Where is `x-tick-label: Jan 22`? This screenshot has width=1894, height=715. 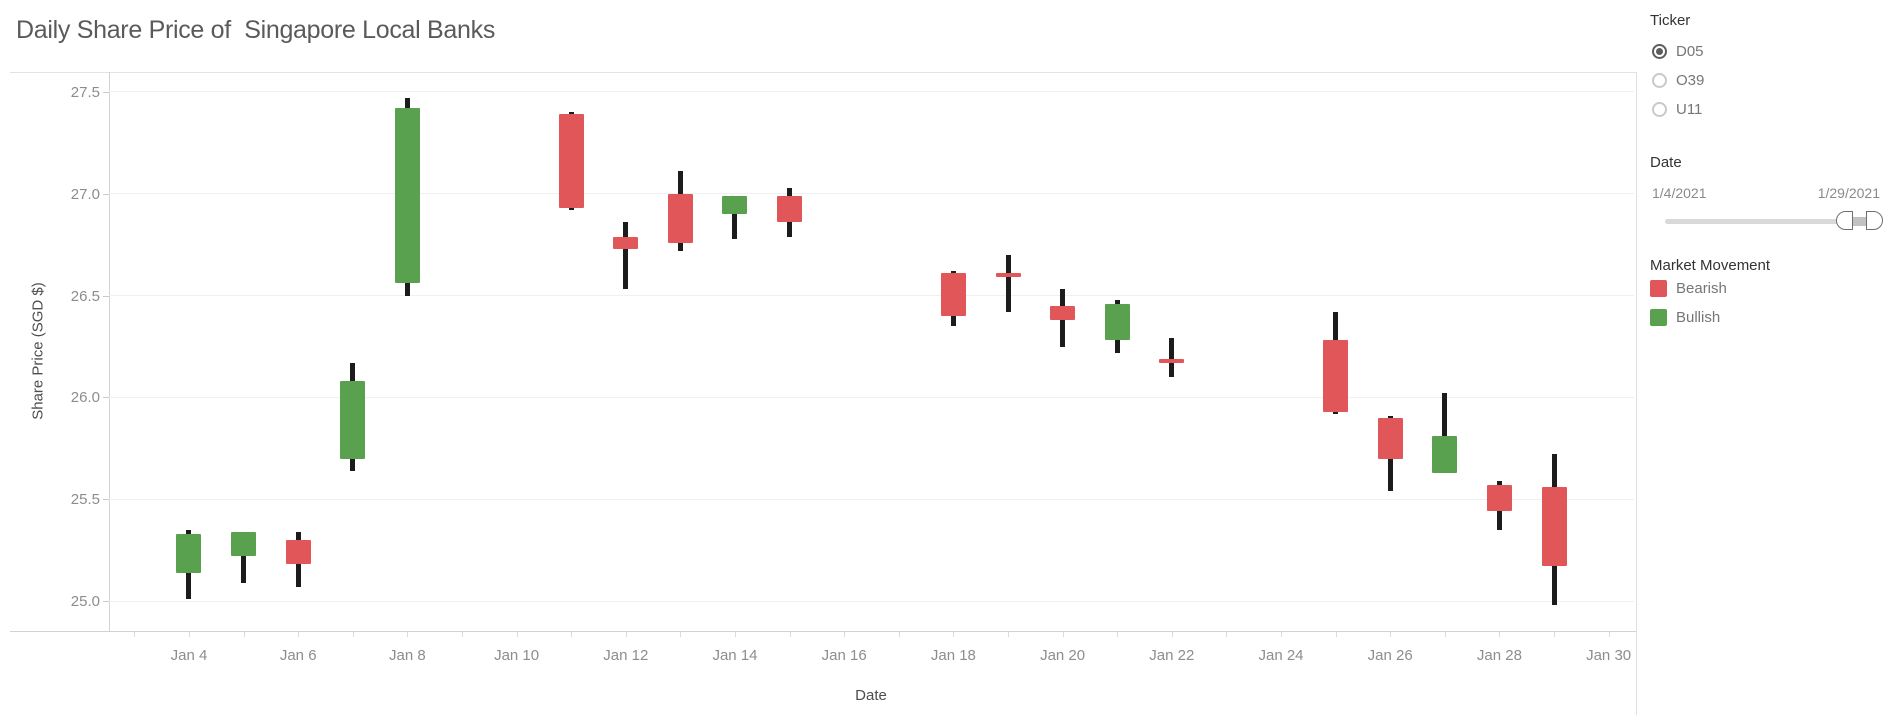 x-tick-label: Jan 22 is located at coordinates (1172, 655).